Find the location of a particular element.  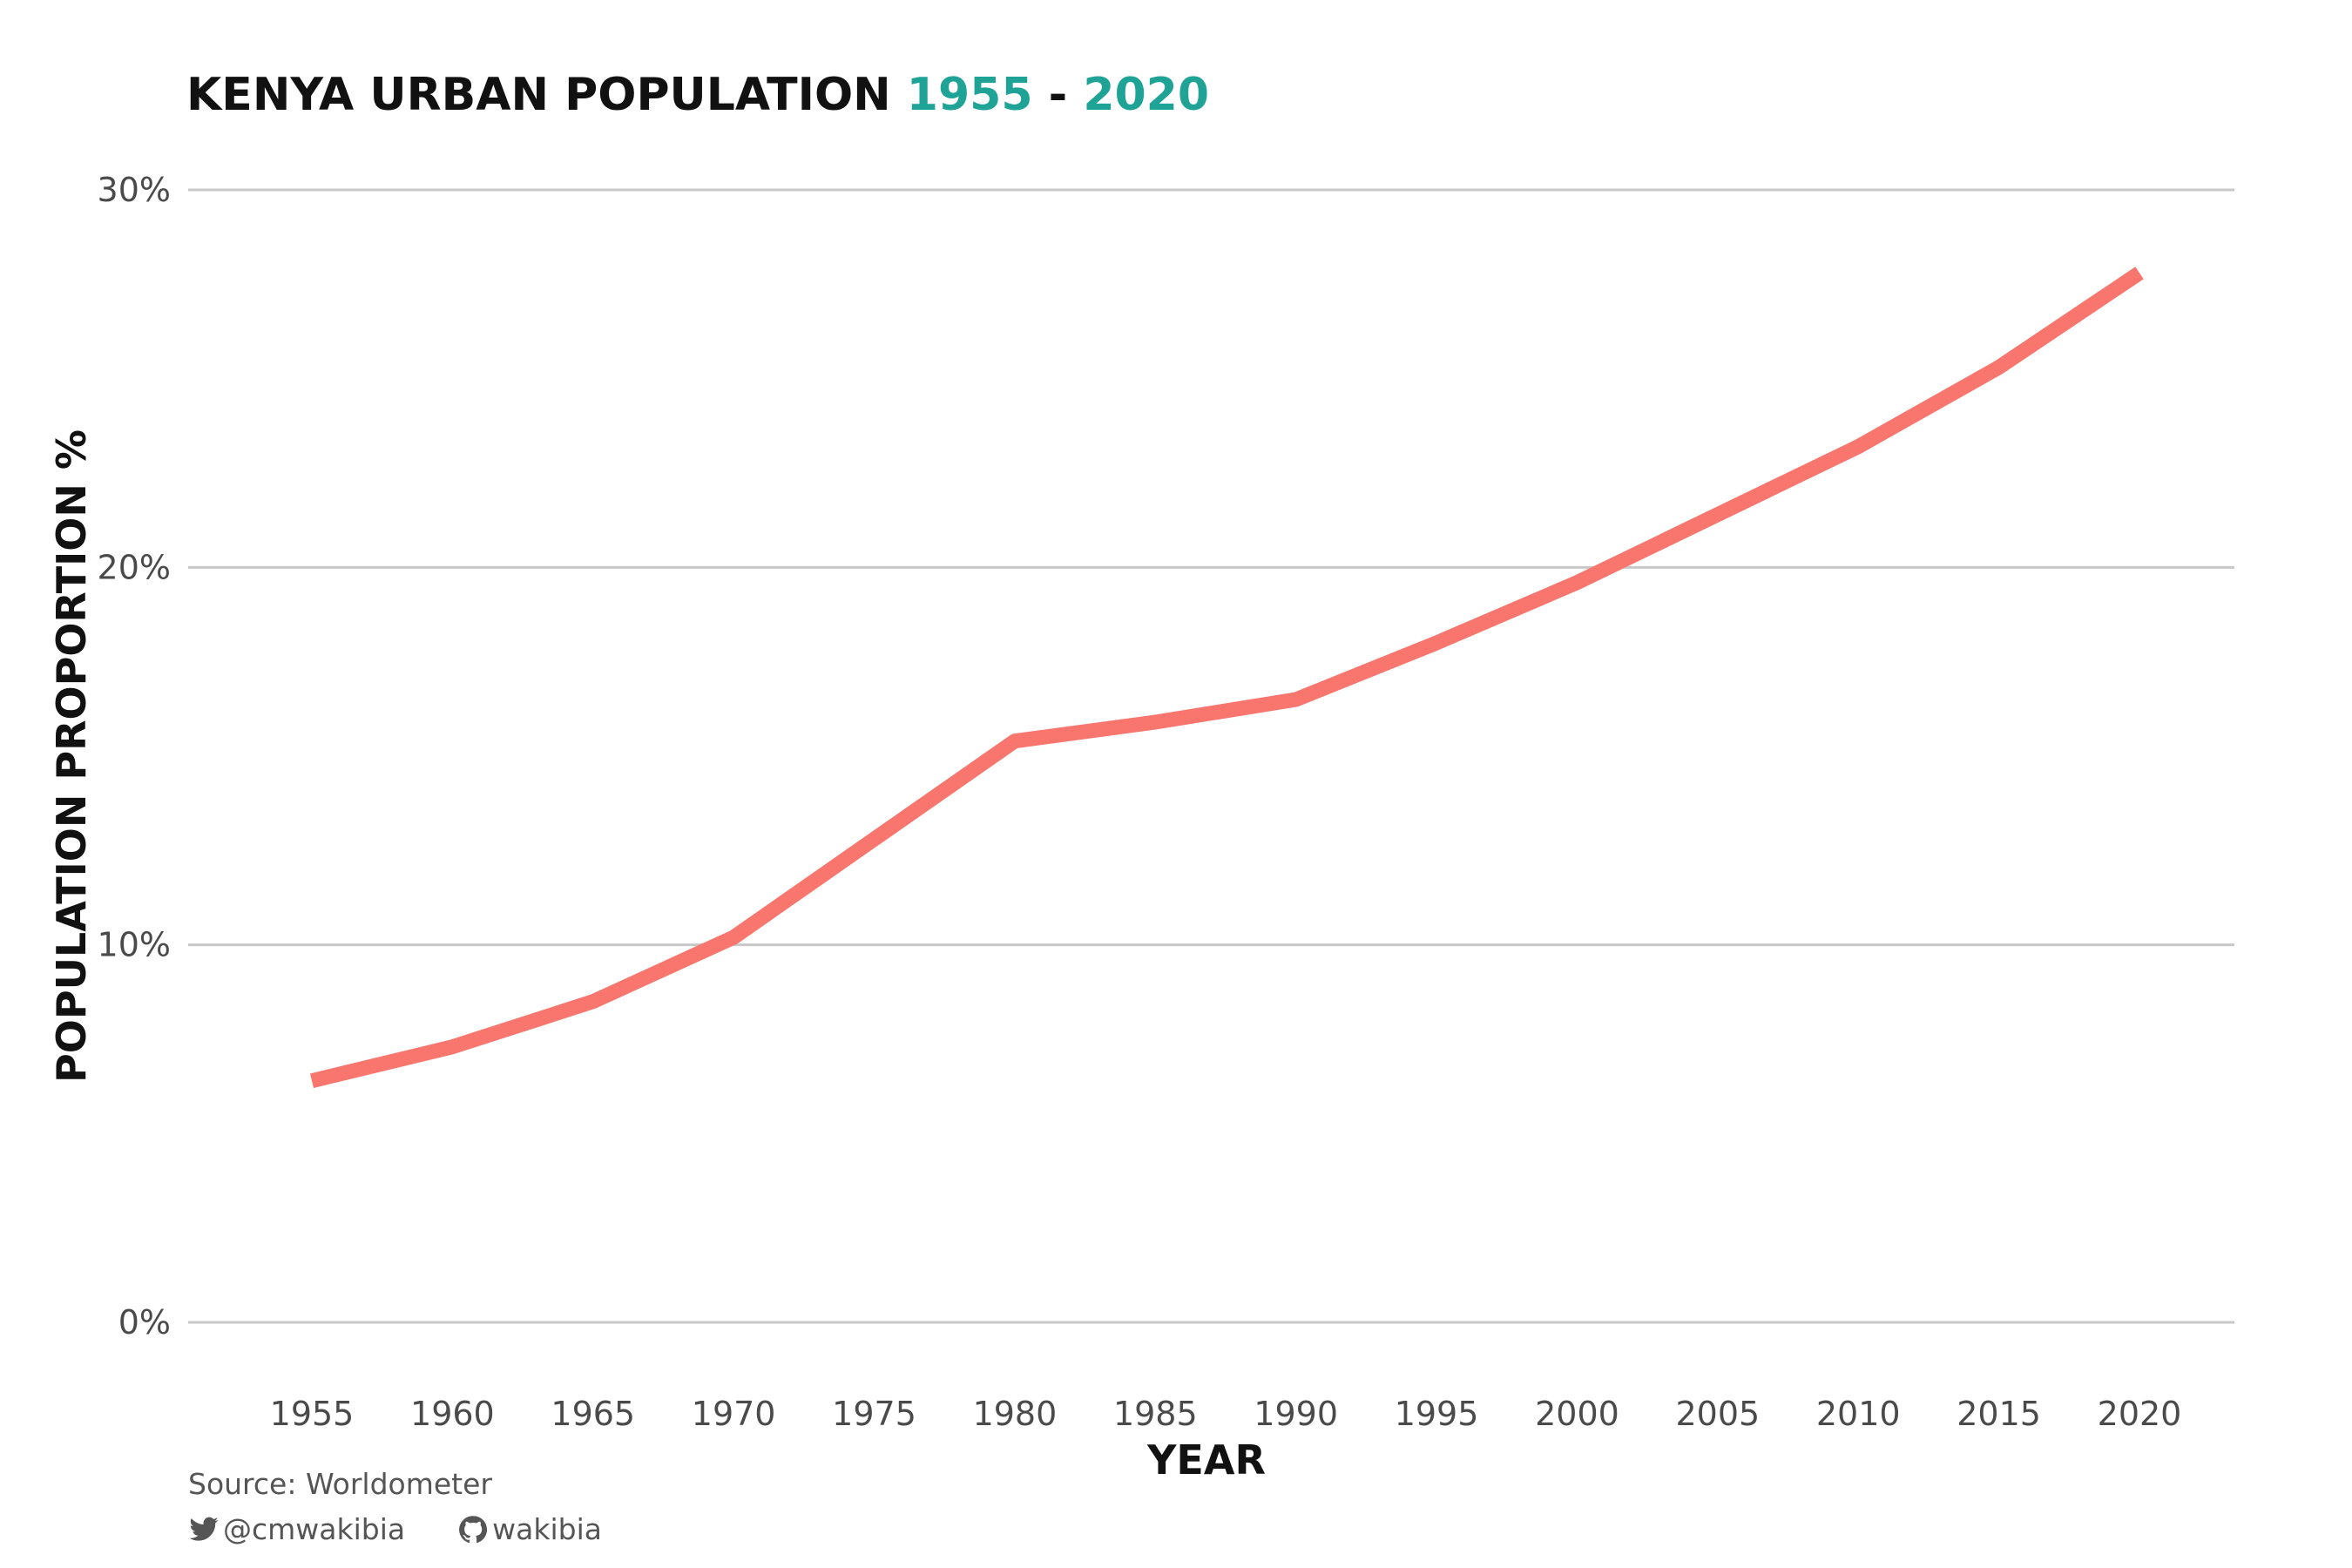

twitter-credit: @cmwakibia is located at coordinates (297, 1529).